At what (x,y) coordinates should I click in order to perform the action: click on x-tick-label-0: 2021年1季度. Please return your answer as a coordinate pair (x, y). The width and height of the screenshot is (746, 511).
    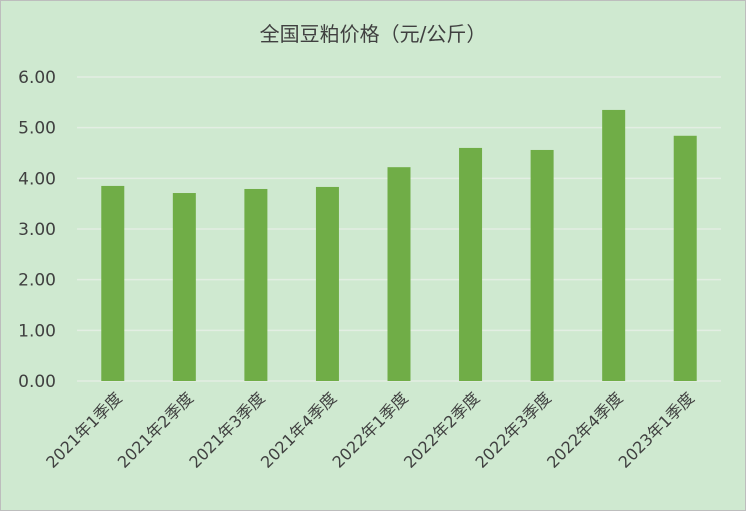
    Looking at the image, I should click on (83, 429).